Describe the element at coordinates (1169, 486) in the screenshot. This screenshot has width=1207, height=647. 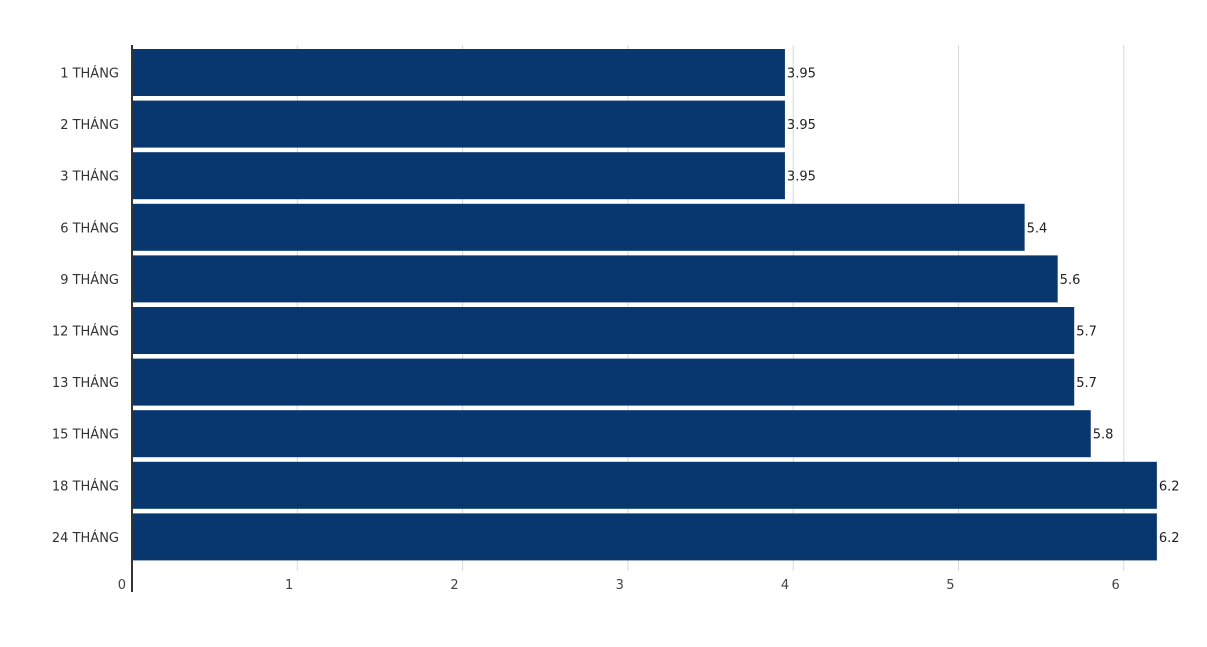
I see `data-label-9: 6.2` at that location.